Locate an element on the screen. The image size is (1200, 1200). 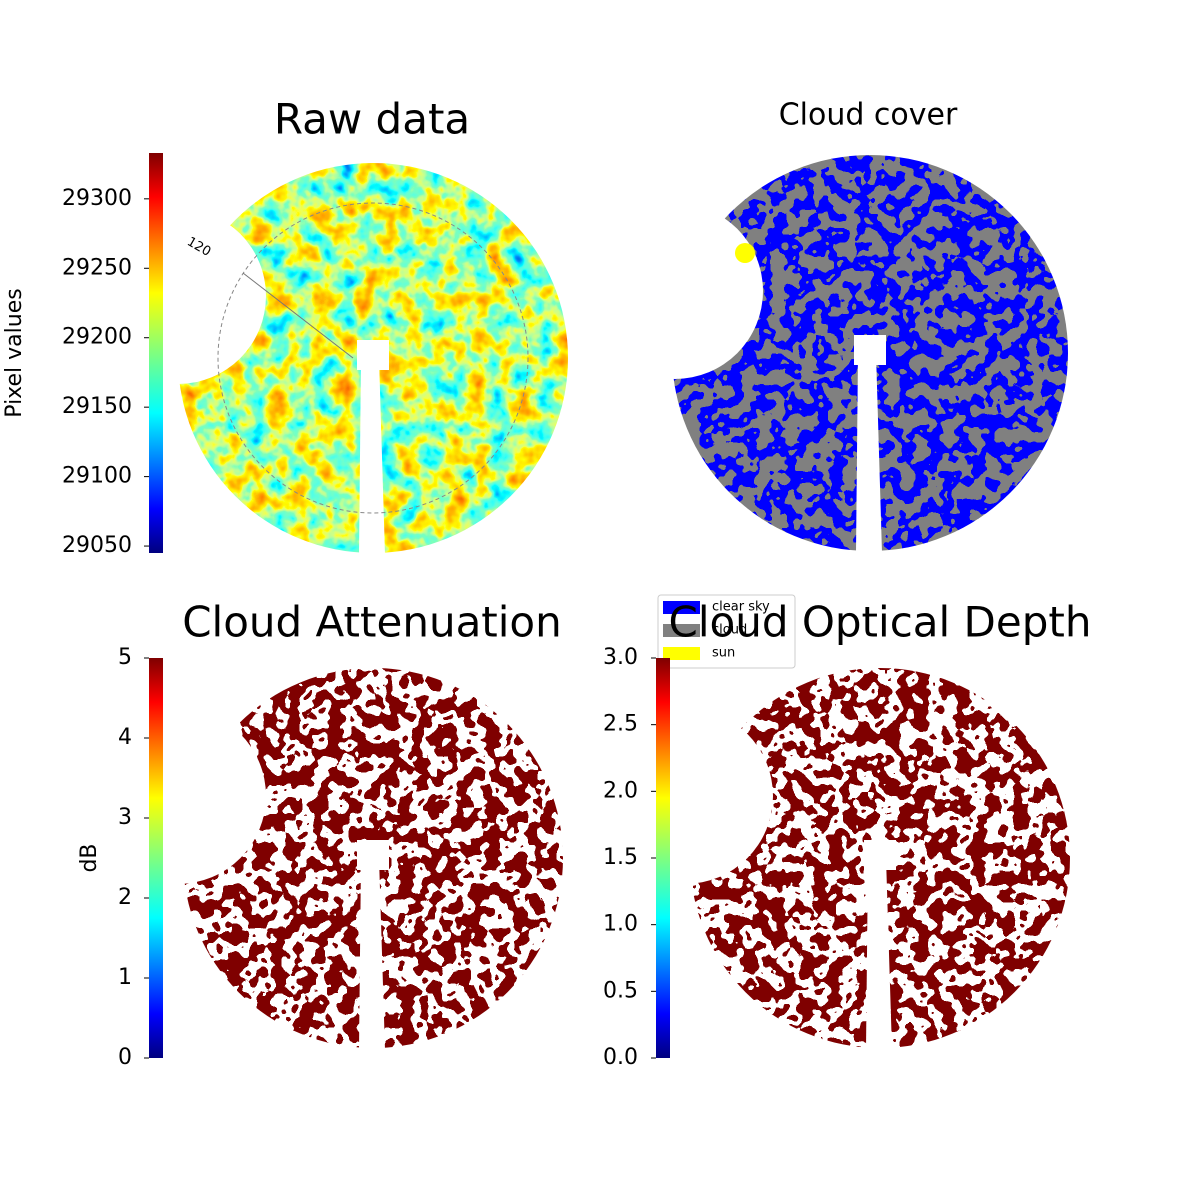
colorbar-tick-label: 3.0 is located at coordinates (620, 657).